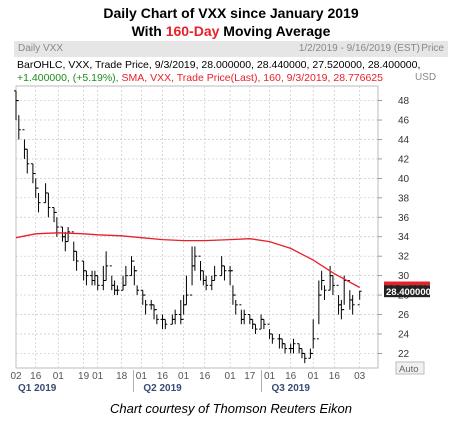  What do you see at coordinates (404, 257) in the screenshot?
I see `y-tick-label: 32` at bounding box center [404, 257].